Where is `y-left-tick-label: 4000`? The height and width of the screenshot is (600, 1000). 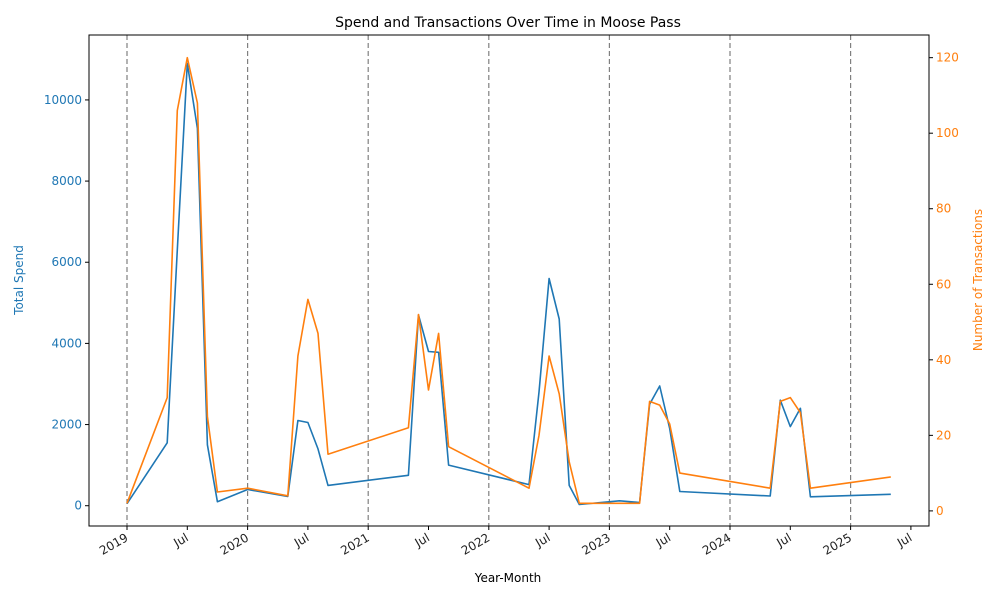
y-left-tick-label: 4000 is located at coordinates (66, 343).